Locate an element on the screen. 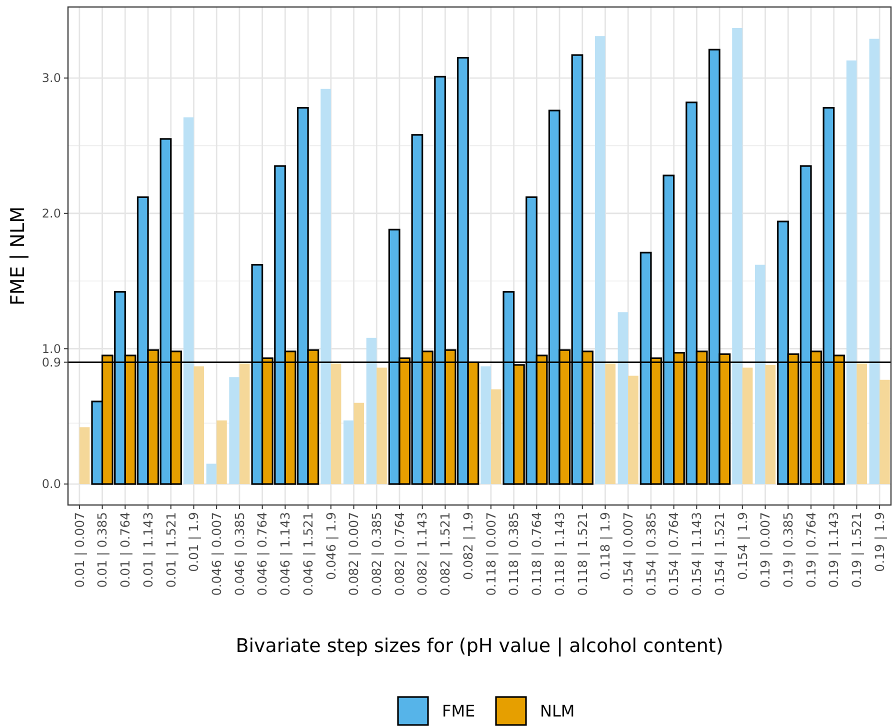  x-tick-label: 0.154 | 0.764 is located at coordinates (674, 554).